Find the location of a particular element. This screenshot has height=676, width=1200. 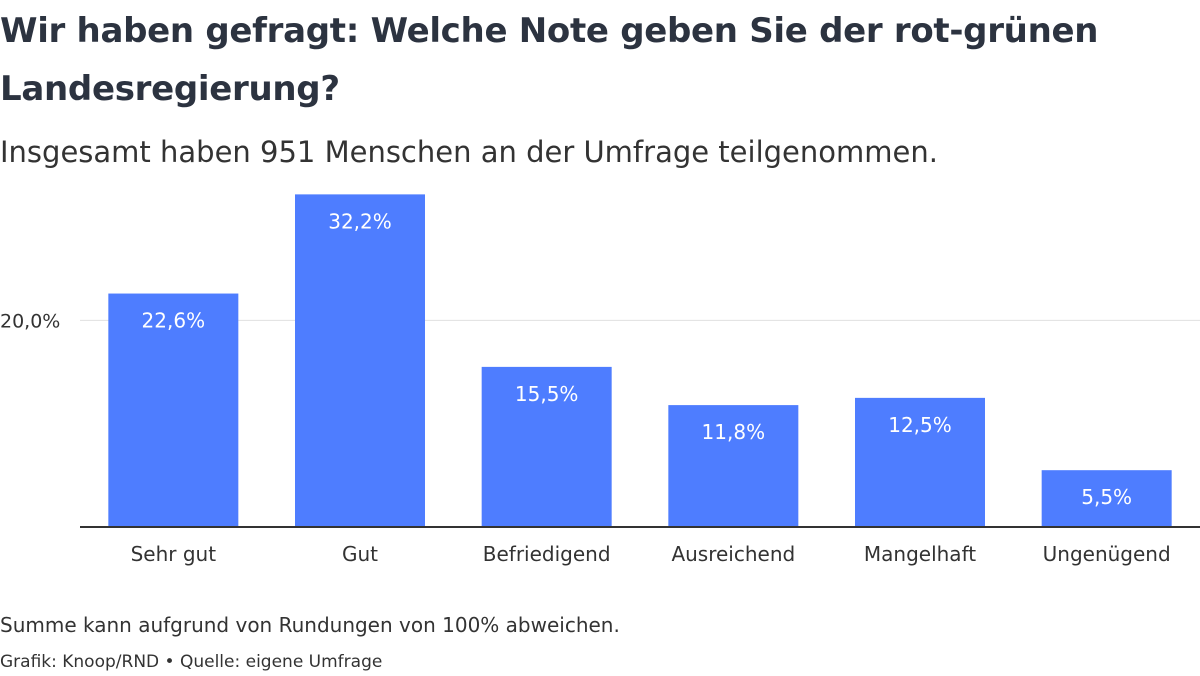

bar-value-label: 32,2% is located at coordinates (360, 221).